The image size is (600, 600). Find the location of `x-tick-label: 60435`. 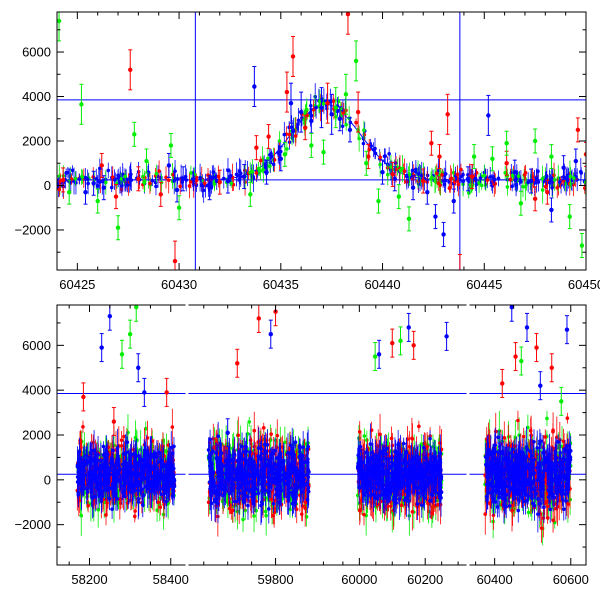

x-tick-label: 60435 is located at coordinates (281, 284).